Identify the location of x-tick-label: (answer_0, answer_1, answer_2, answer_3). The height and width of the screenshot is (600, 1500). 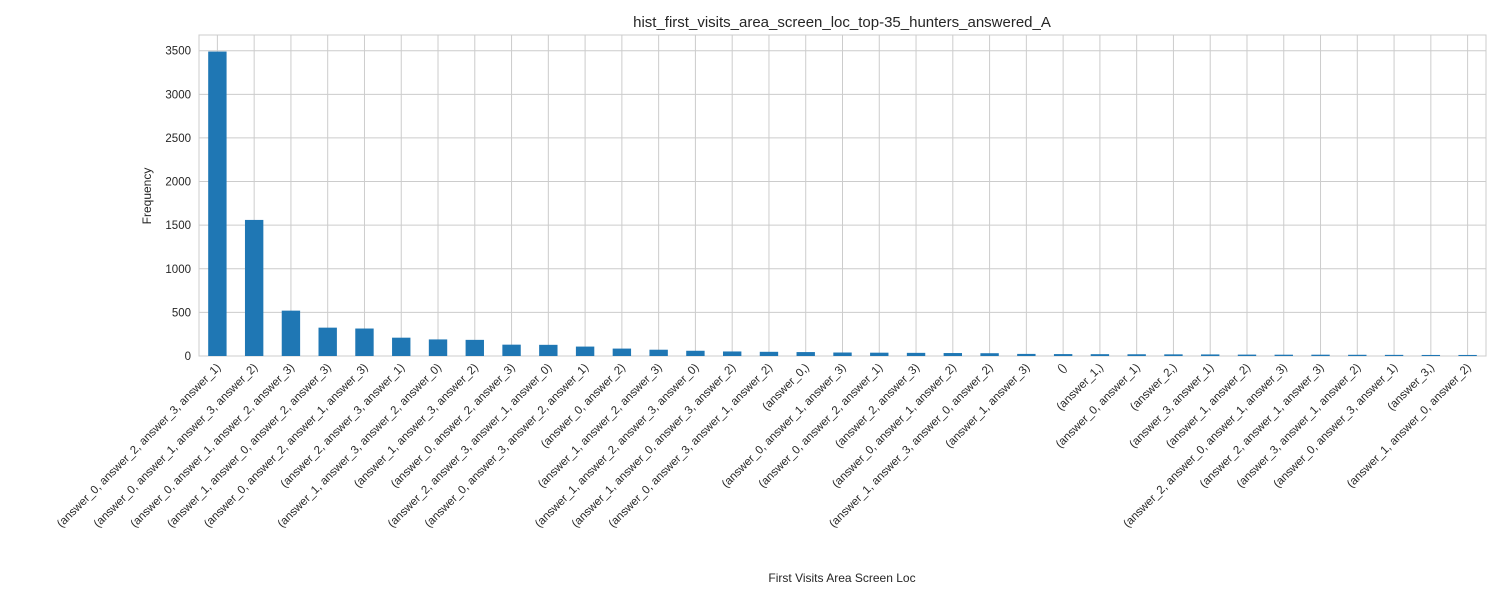
(213, 446).